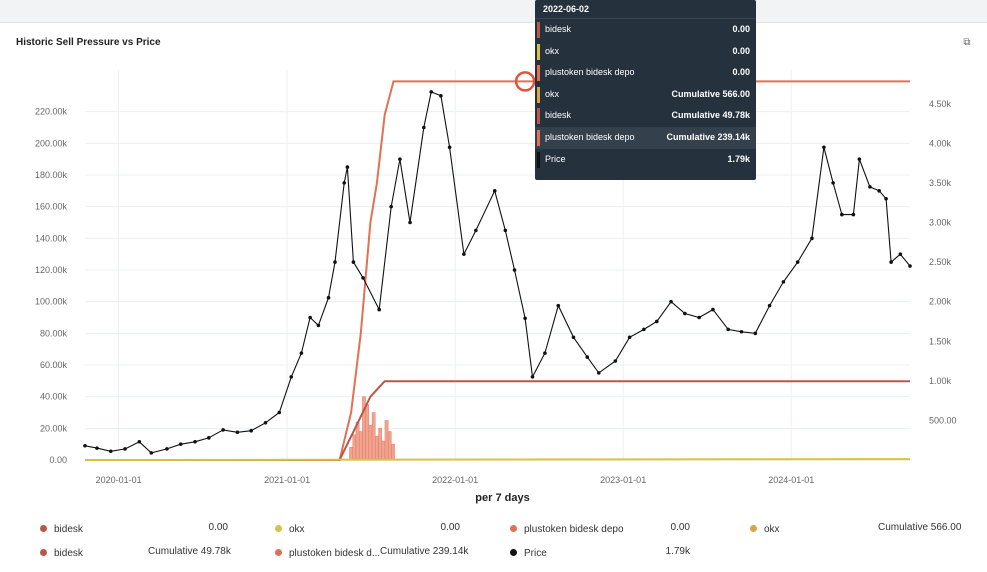  I want to click on legend-value: Cumulative 566.00, so click(920, 527).